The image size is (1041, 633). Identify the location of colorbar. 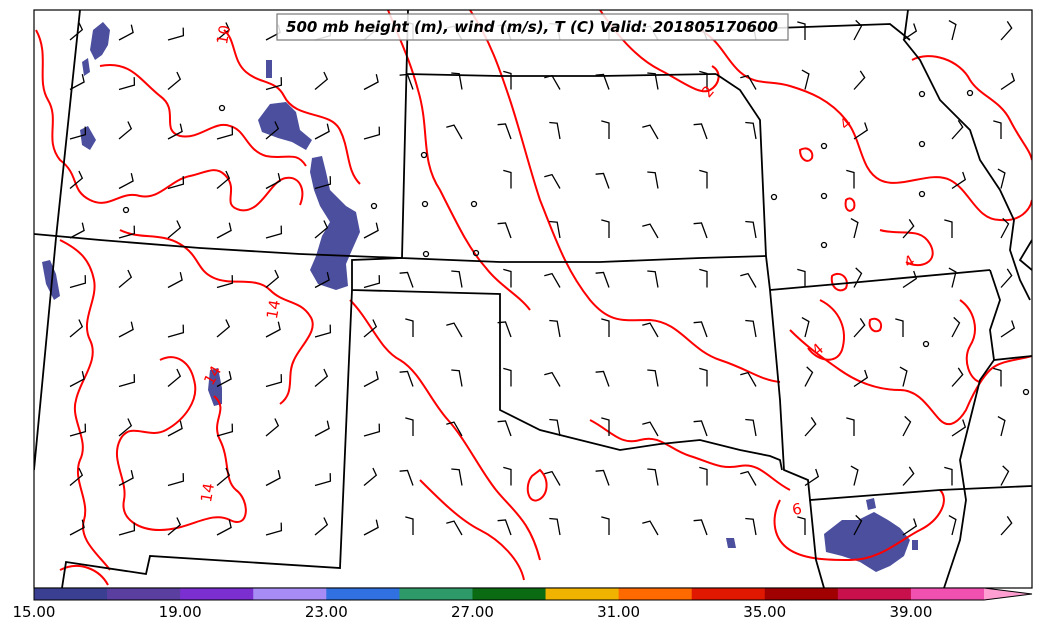
(533, 594).